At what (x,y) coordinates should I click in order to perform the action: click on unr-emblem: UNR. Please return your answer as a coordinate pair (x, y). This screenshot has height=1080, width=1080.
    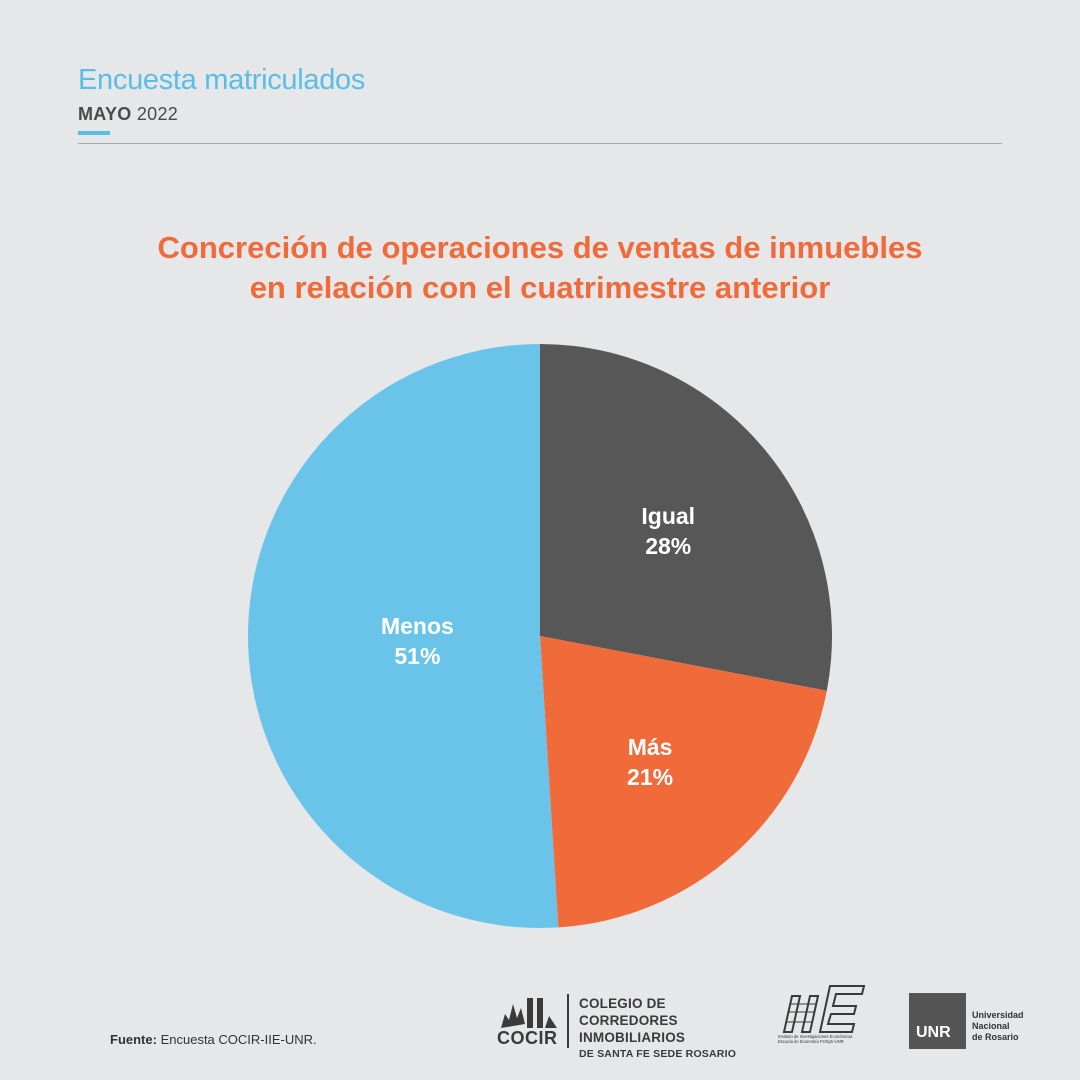
    Looking at the image, I should click on (937, 1021).